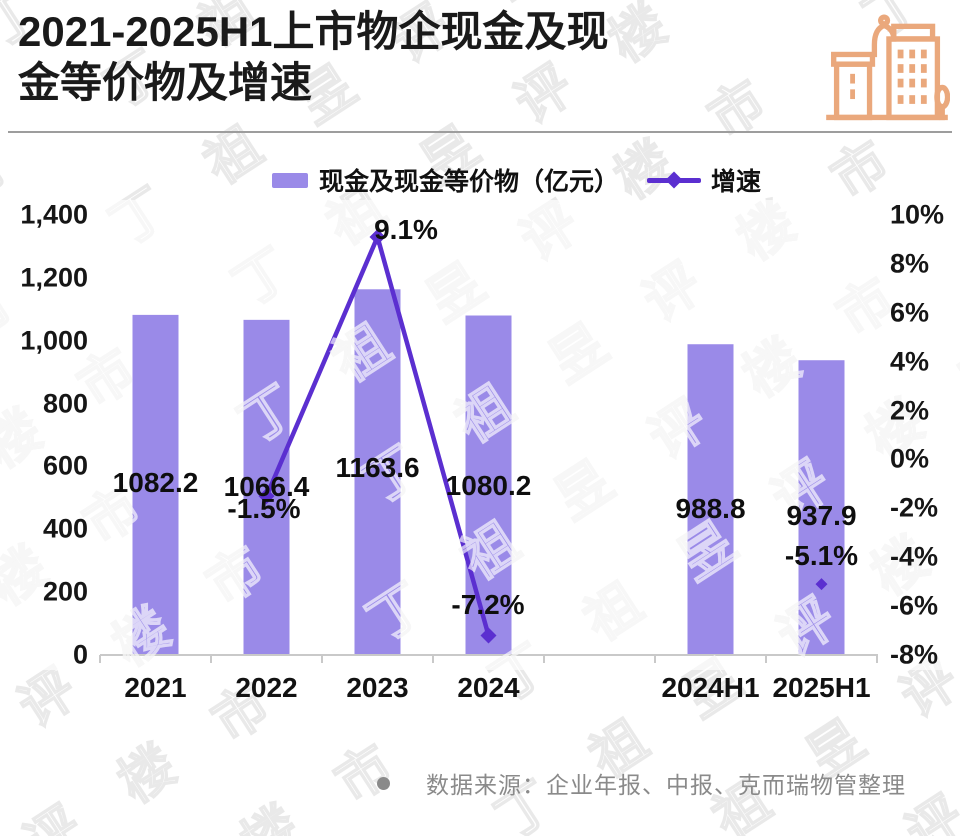 The width and height of the screenshot is (960, 836). I want to click on page-title-line1: 2021-2025H1上市物企现金及现, so click(313, 31).